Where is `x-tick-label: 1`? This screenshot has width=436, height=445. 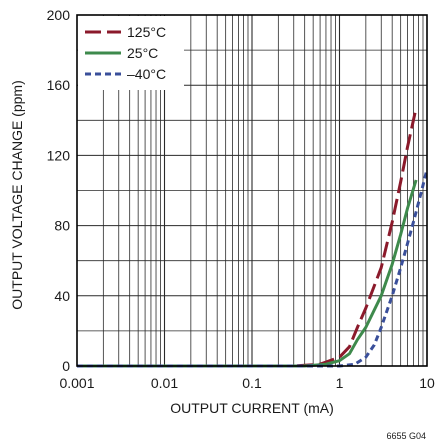 x-tick-label: 1 is located at coordinates (340, 383).